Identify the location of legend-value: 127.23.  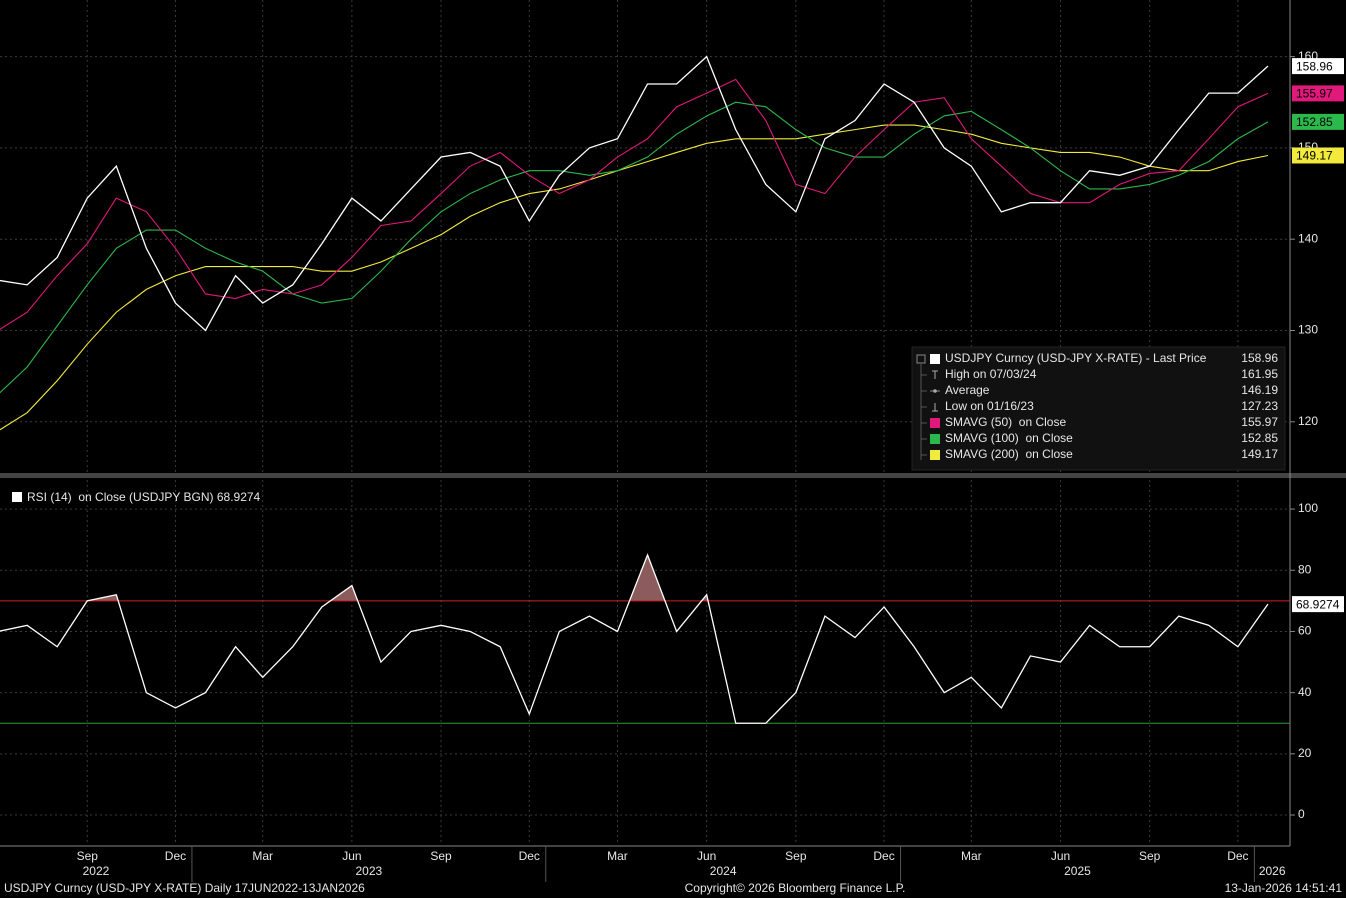
(1259, 406).